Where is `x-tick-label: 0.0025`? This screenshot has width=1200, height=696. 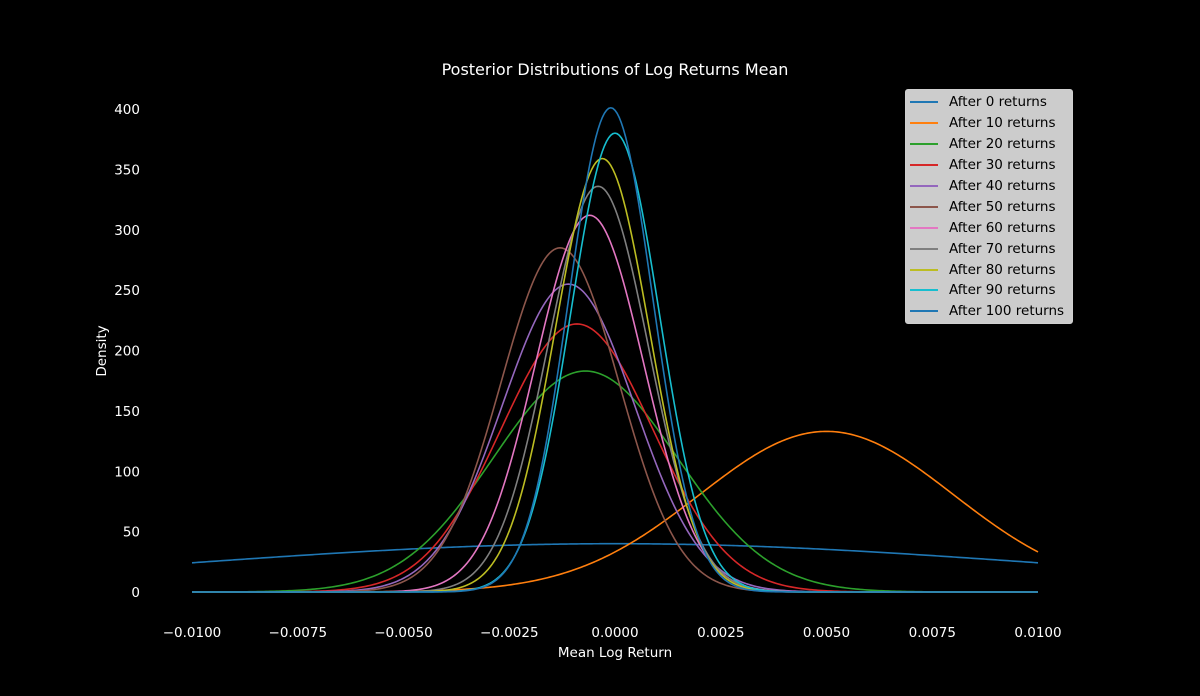
x-tick-label: 0.0025 is located at coordinates (720, 633).